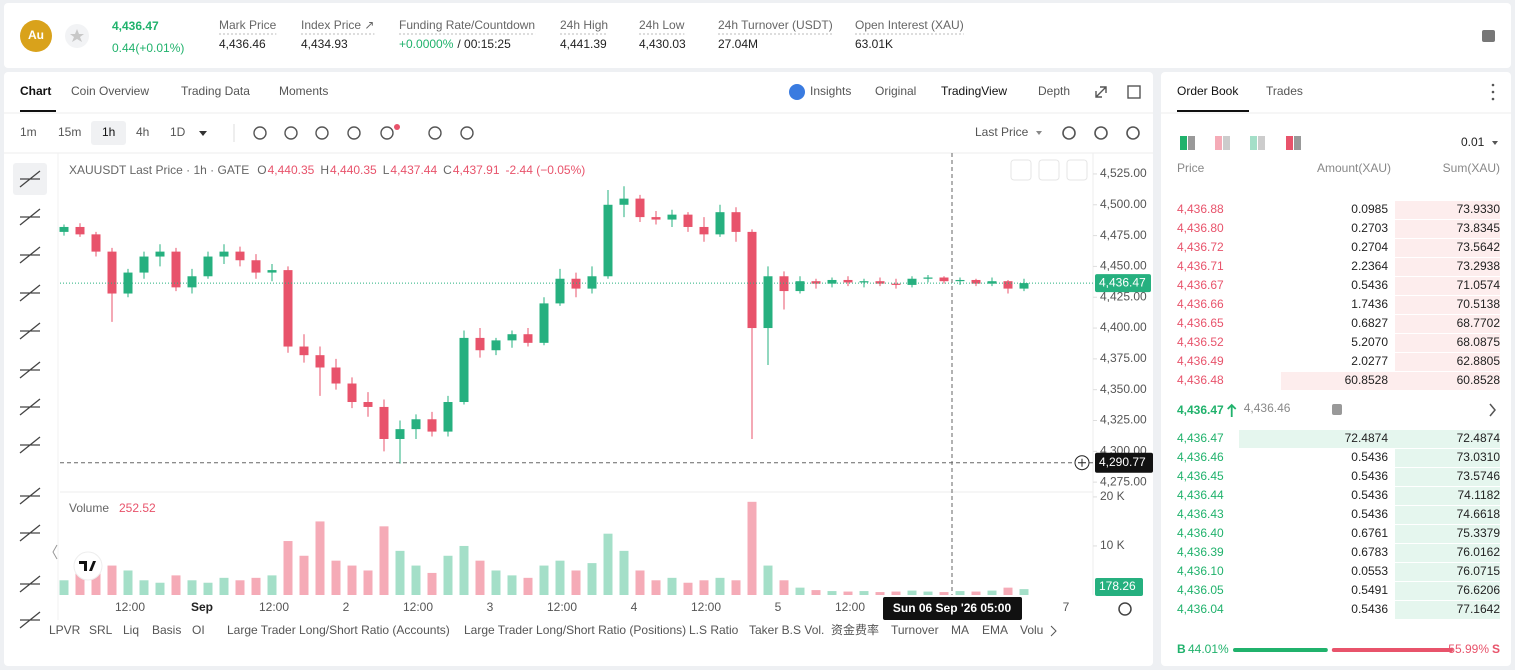 The width and height of the screenshot is (1515, 670). Describe the element at coordinates (1134, 92) in the screenshot. I see `window-icon` at that location.